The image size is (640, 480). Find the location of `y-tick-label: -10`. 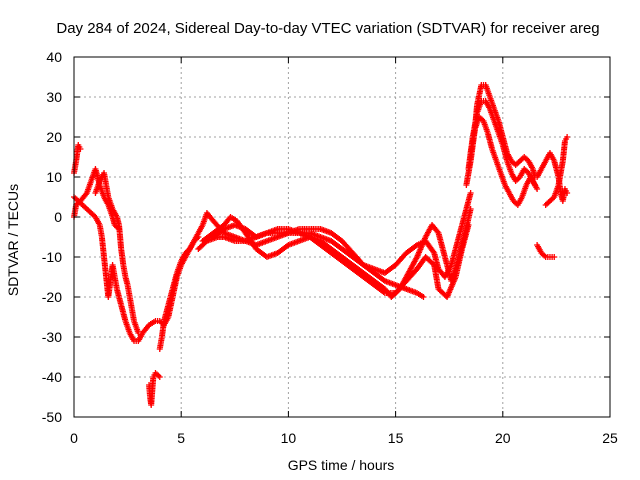

y-tick-label: -10 is located at coordinates (52, 257).